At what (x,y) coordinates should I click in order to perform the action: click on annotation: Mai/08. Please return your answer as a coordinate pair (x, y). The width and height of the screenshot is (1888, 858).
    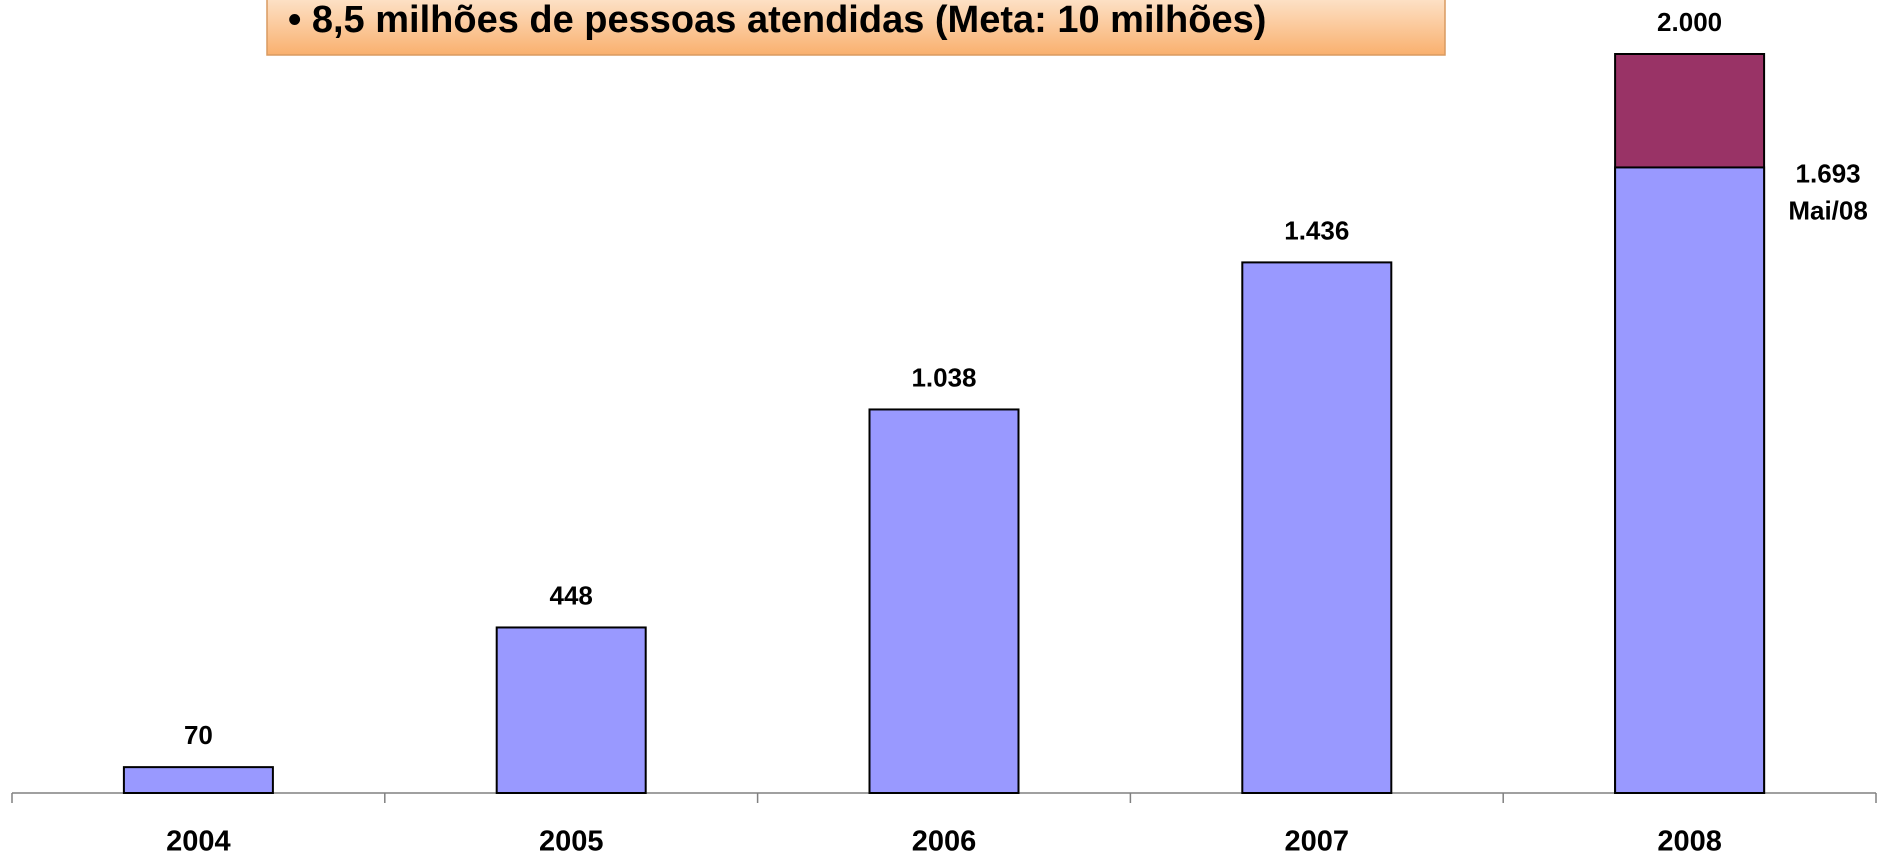
    Looking at the image, I should click on (1828, 210).